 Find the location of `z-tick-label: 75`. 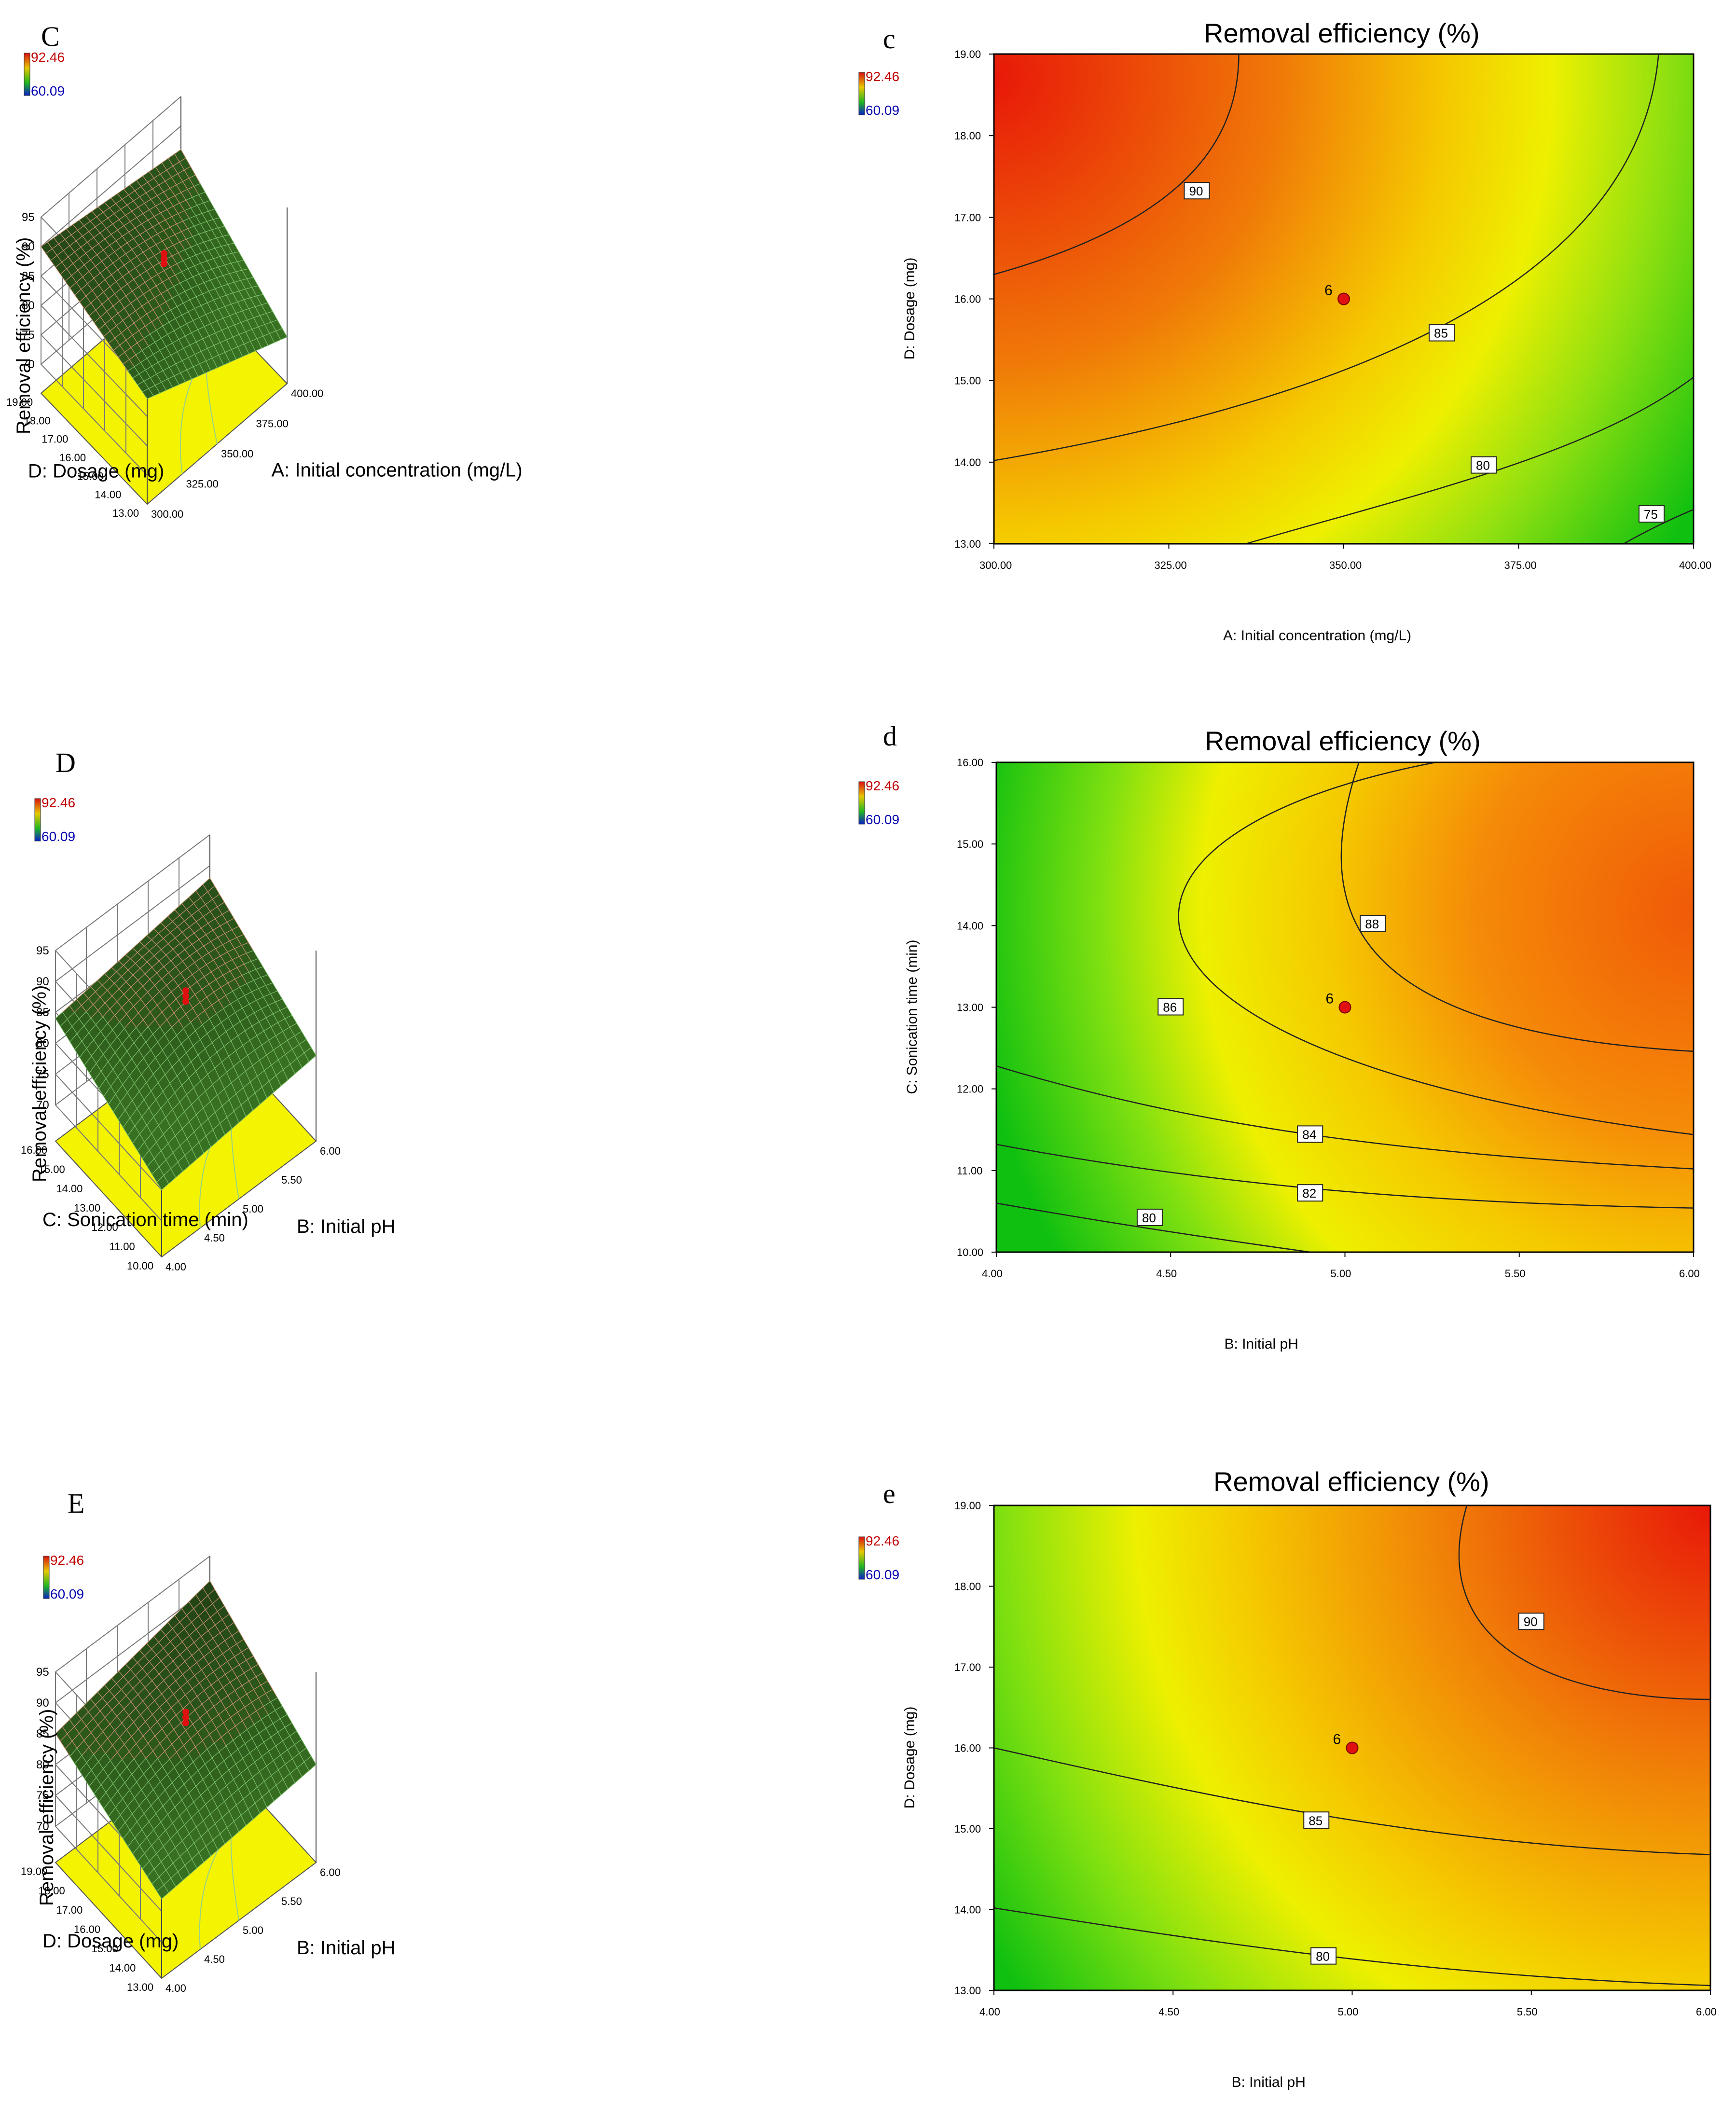

z-tick-label: 75 is located at coordinates (43, 1074).